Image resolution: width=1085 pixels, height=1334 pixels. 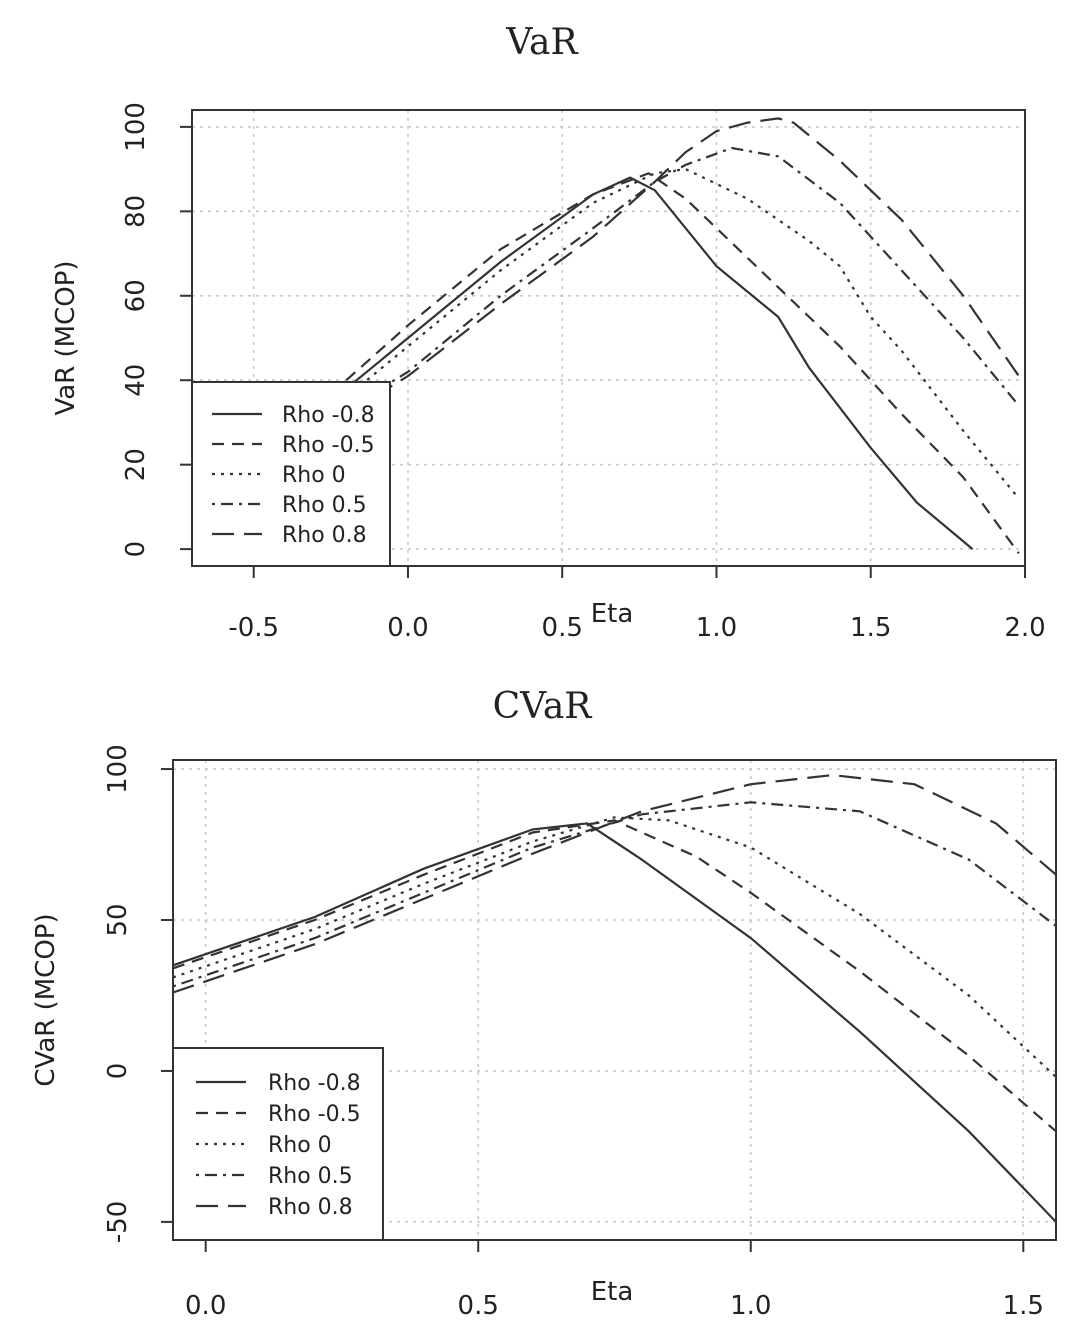 What do you see at coordinates (156, 329) in the screenshot?
I see `y-axis: 0 20 40 60 80 100` at bounding box center [156, 329].